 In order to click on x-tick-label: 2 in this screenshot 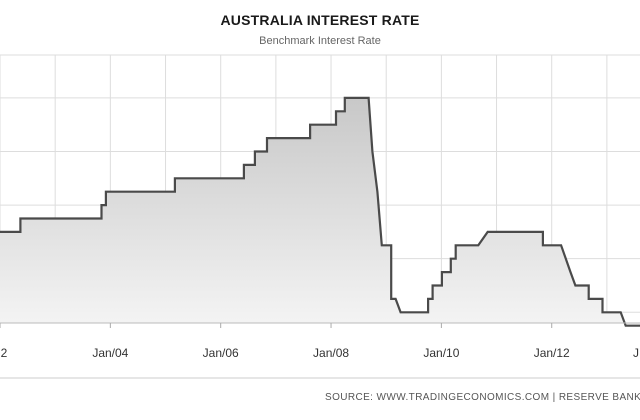, I will do `click(4, 353)`.